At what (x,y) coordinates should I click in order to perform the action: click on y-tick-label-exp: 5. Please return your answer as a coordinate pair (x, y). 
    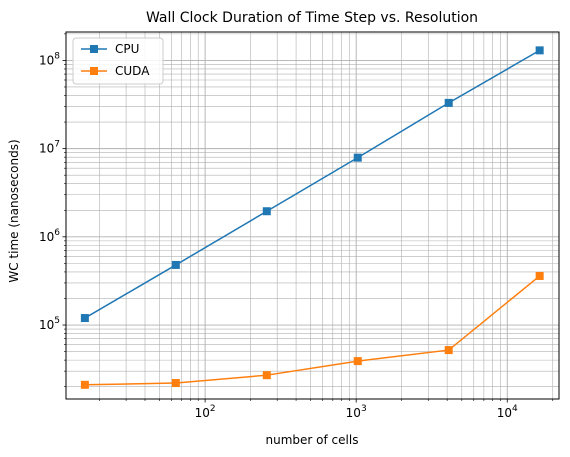
    Looking at the image, I should click on (57, 321).